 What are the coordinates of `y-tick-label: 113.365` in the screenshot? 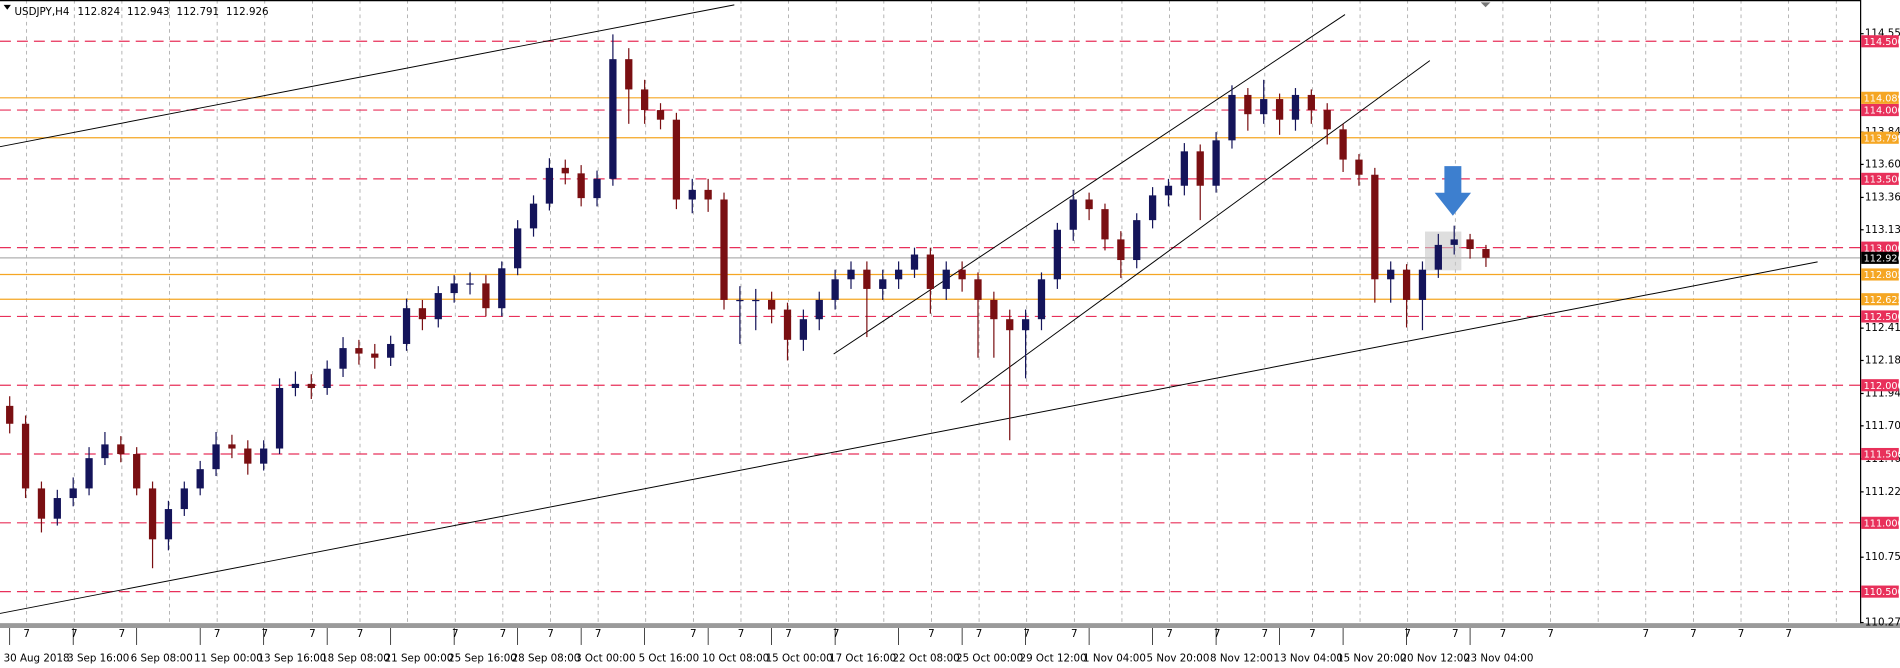 It's located at (1882, 197).